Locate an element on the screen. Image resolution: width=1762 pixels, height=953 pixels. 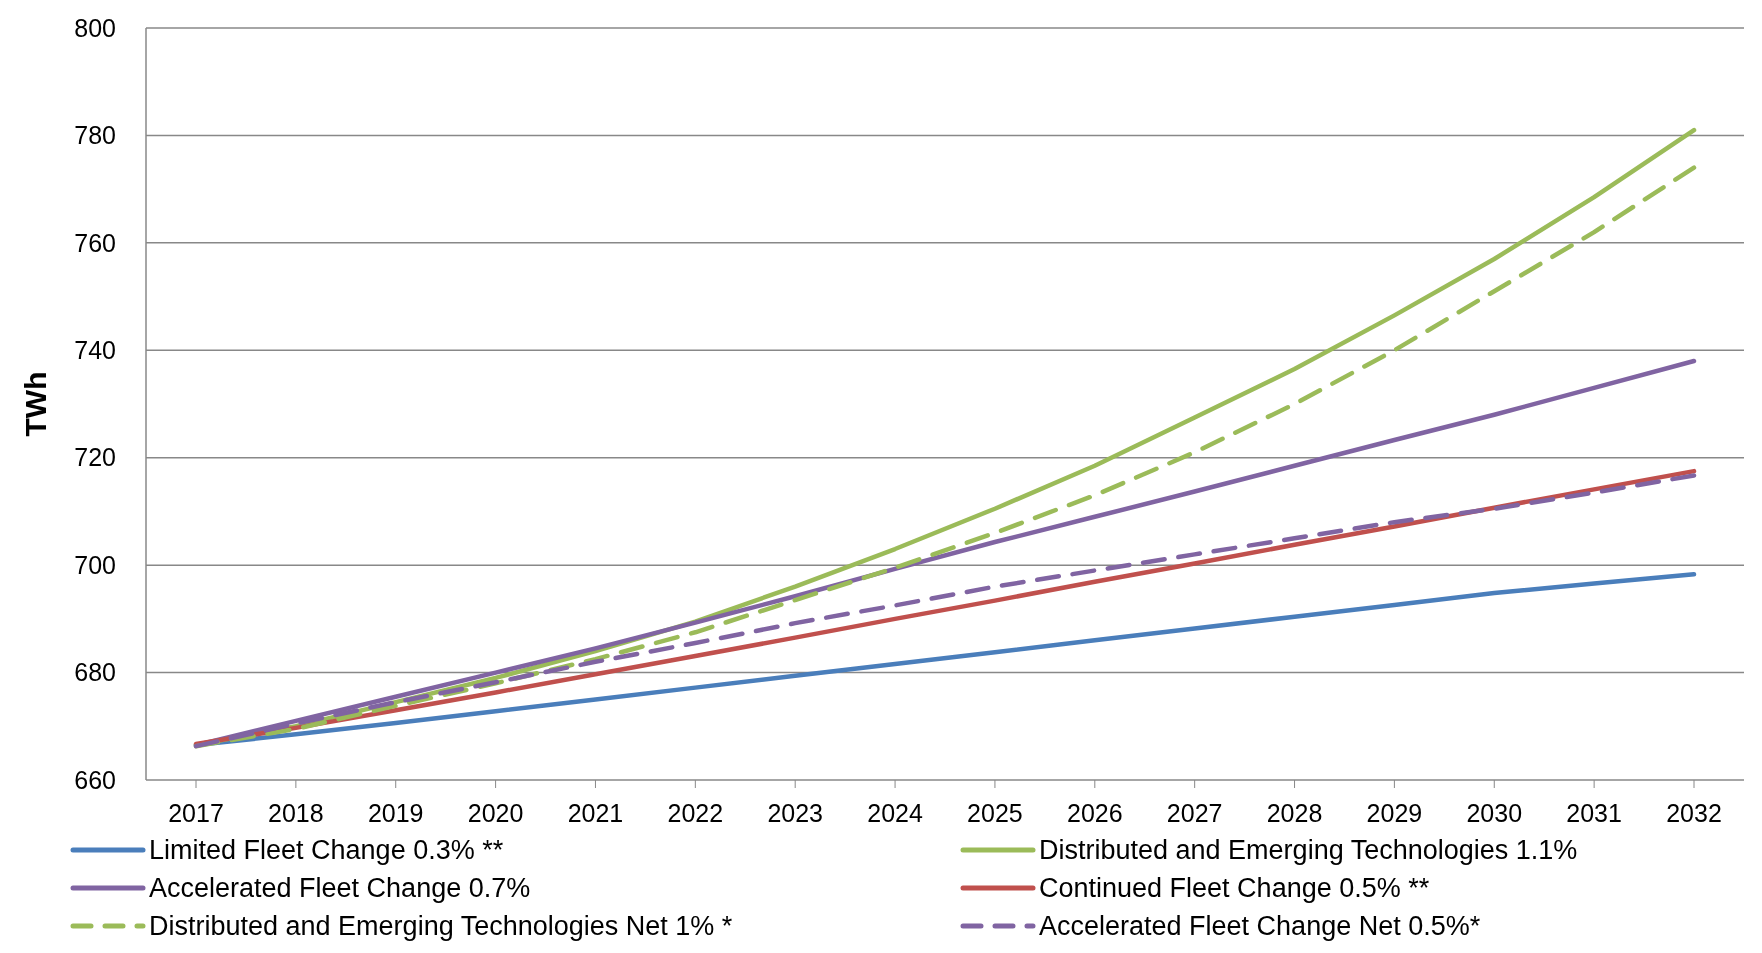
legend-label: Limited Fleet Change 0.3% ** is located at coordinates (326, 850).